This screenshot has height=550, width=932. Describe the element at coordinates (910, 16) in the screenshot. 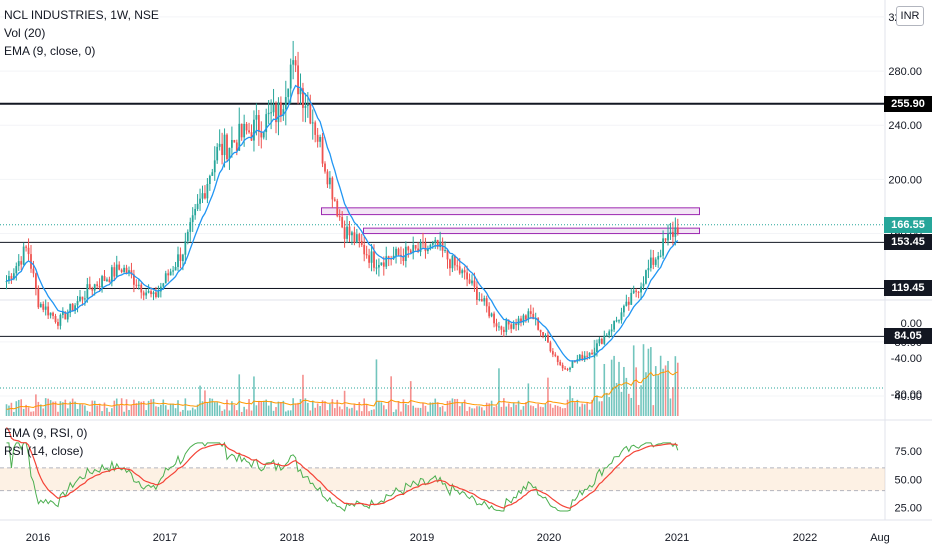

I see `currency-button: INR` at that location.